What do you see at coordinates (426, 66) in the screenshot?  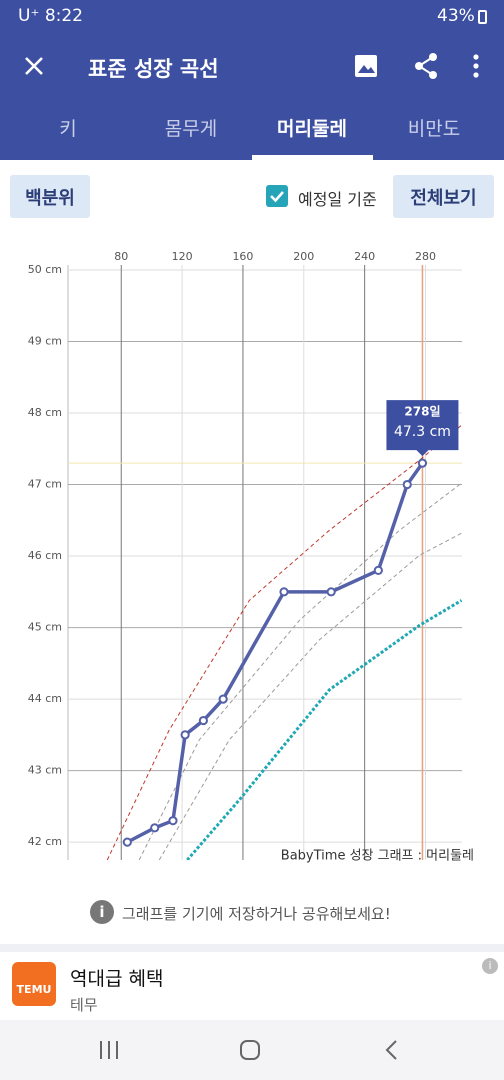 I see `share-button` at bounding box center [426, 66].